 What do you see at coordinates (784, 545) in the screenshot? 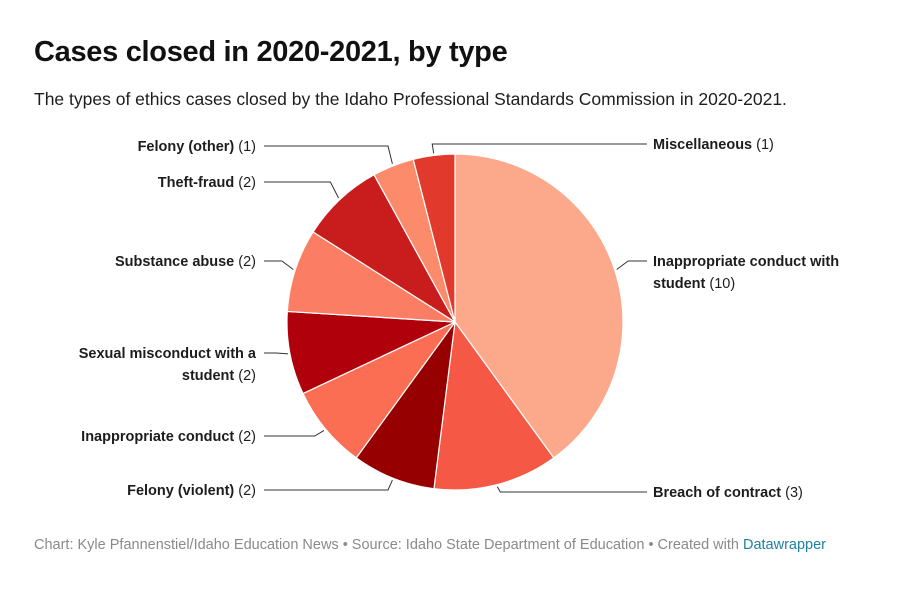
I see `datawrapper-link: Datawrapper` at bounding box center [784, 545].